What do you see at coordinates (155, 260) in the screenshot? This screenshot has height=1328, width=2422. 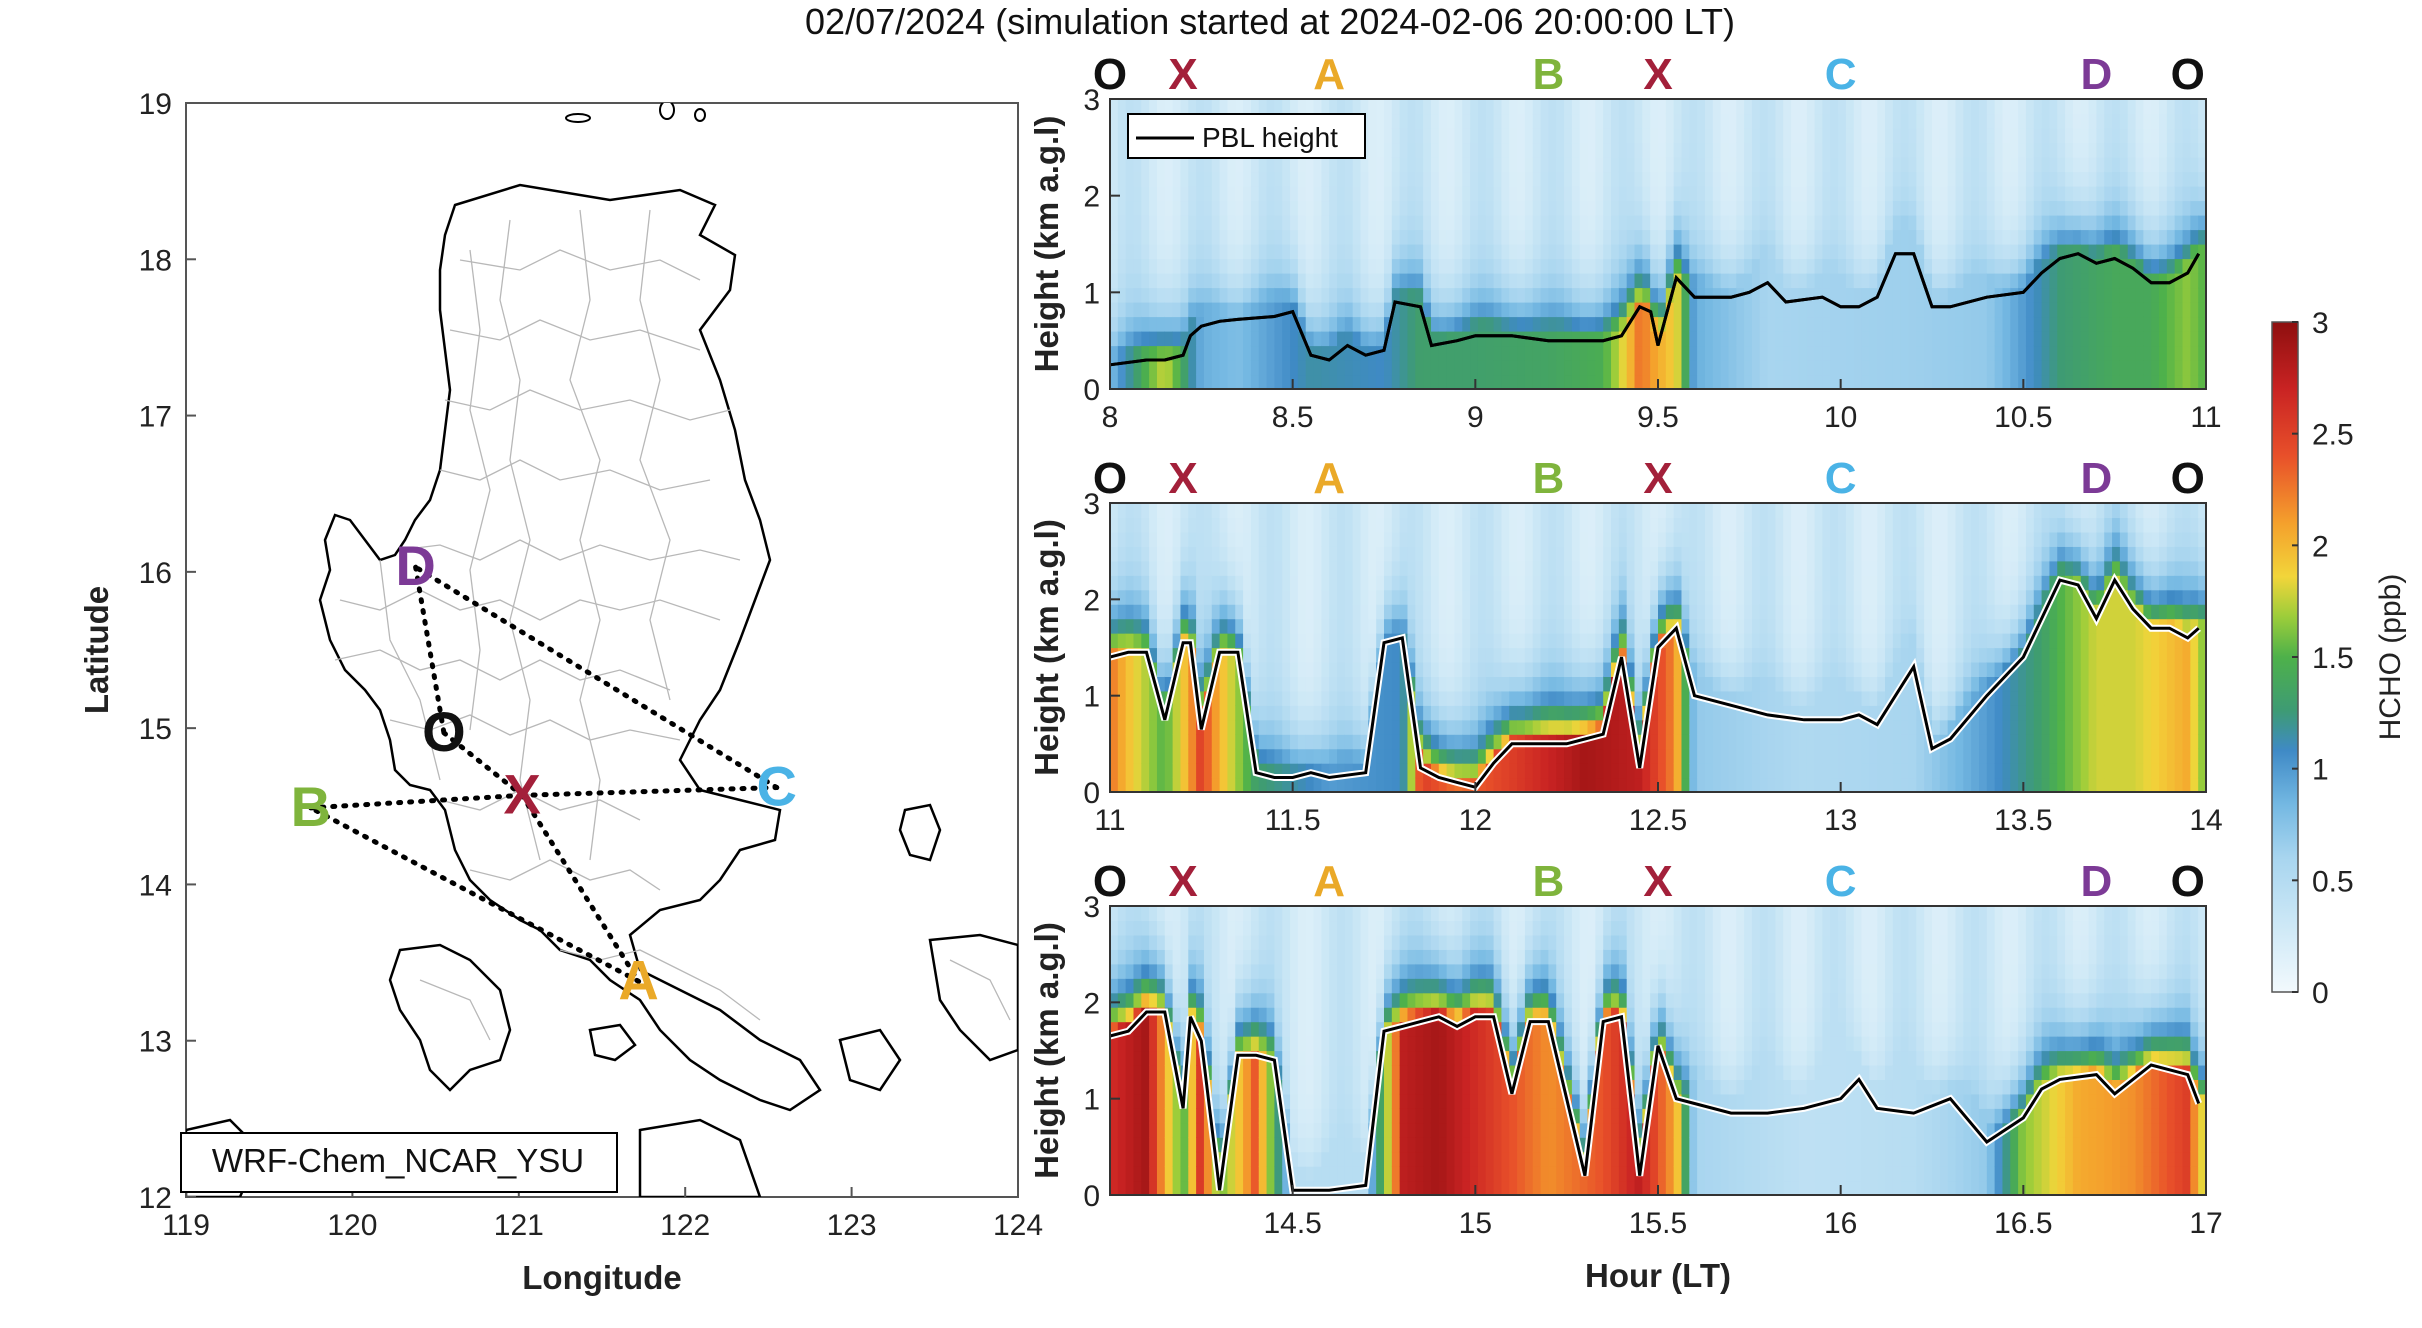 I see `map-ytick-label: 18` at bounding box center [155, 260].